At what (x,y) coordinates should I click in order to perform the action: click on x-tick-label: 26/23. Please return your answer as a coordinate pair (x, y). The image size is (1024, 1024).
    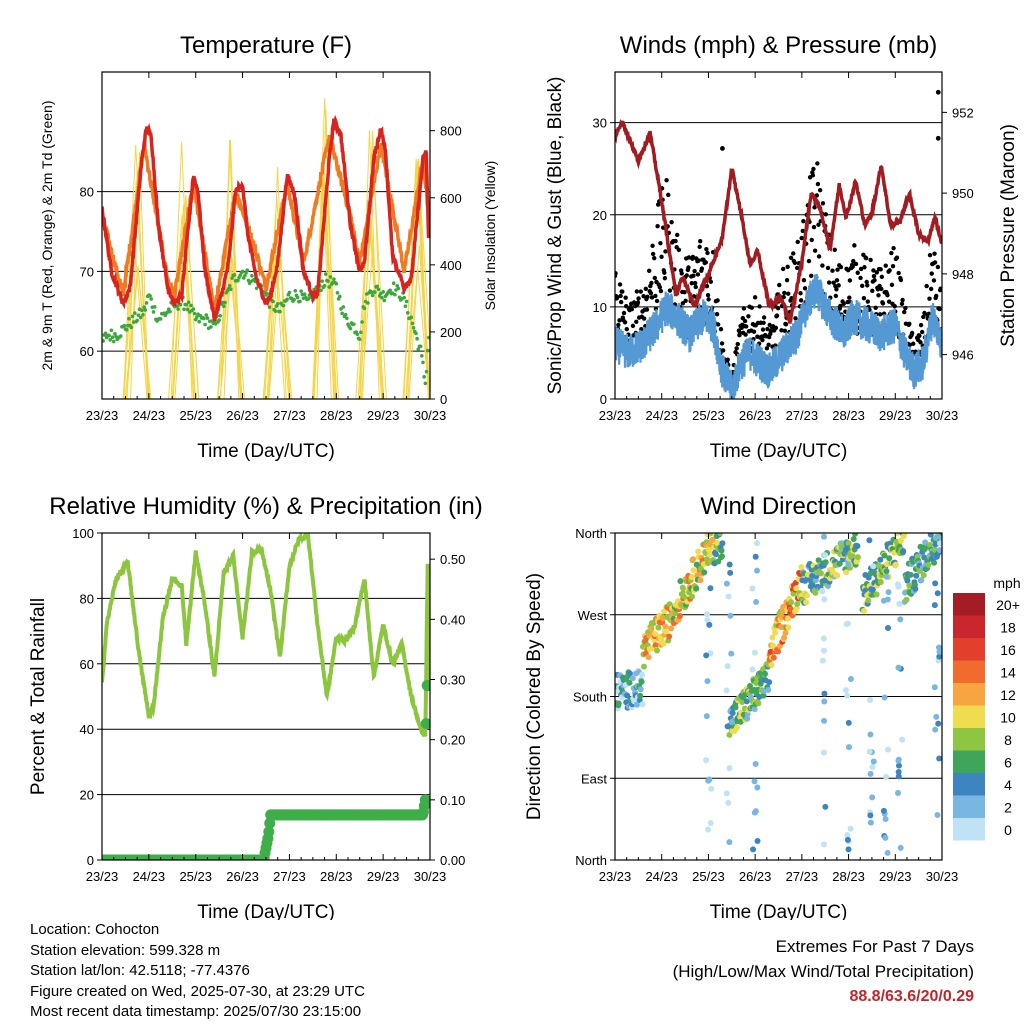
    Looking at the image, I should click on (242, 415).